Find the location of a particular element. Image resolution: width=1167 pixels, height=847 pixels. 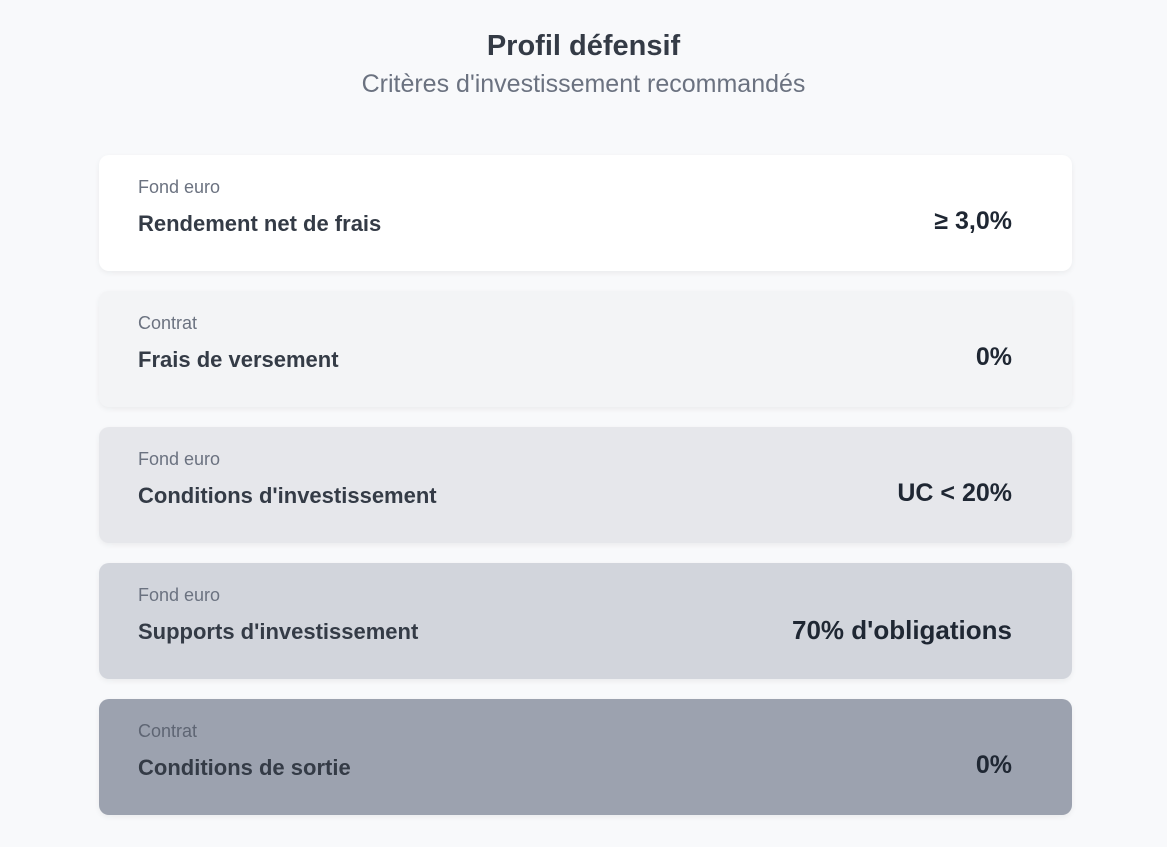

criteria-card-conditions-sortie: Contrat Conditions de sortie 0% is located at coordinates (585, 757).